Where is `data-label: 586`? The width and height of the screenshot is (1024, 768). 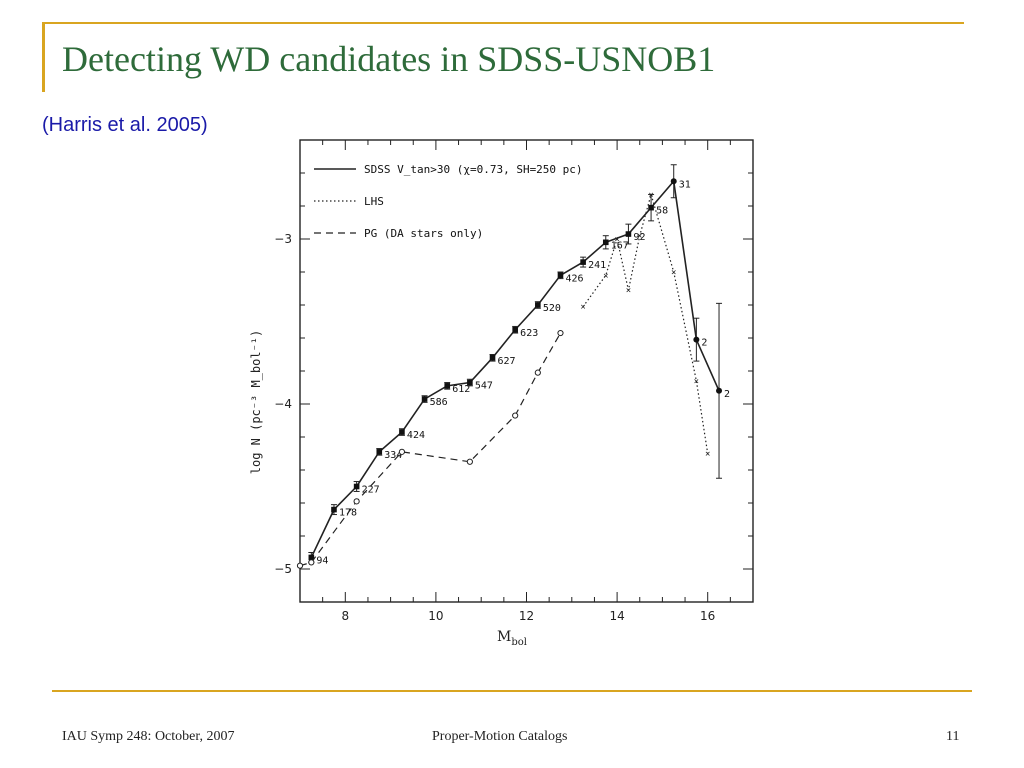 data-label: 586 is located at coordinates (439, 402).